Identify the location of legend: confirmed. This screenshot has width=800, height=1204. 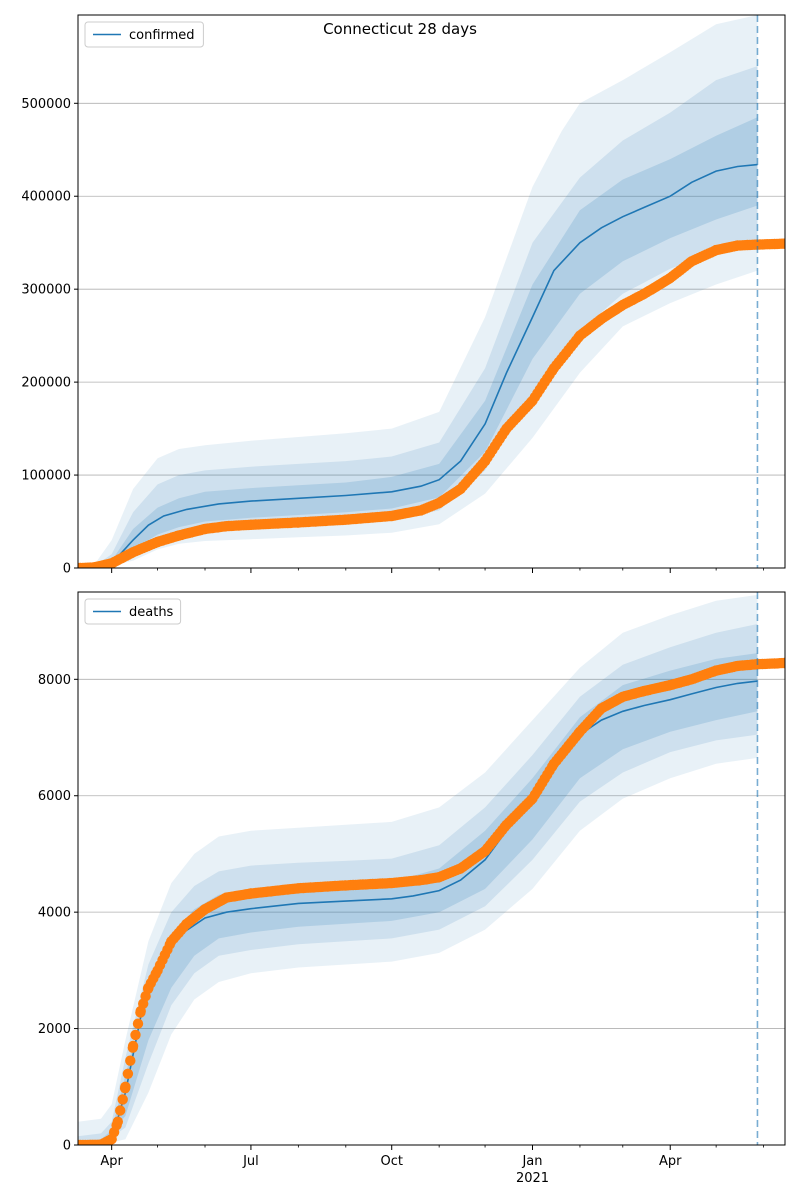
(144, 34).